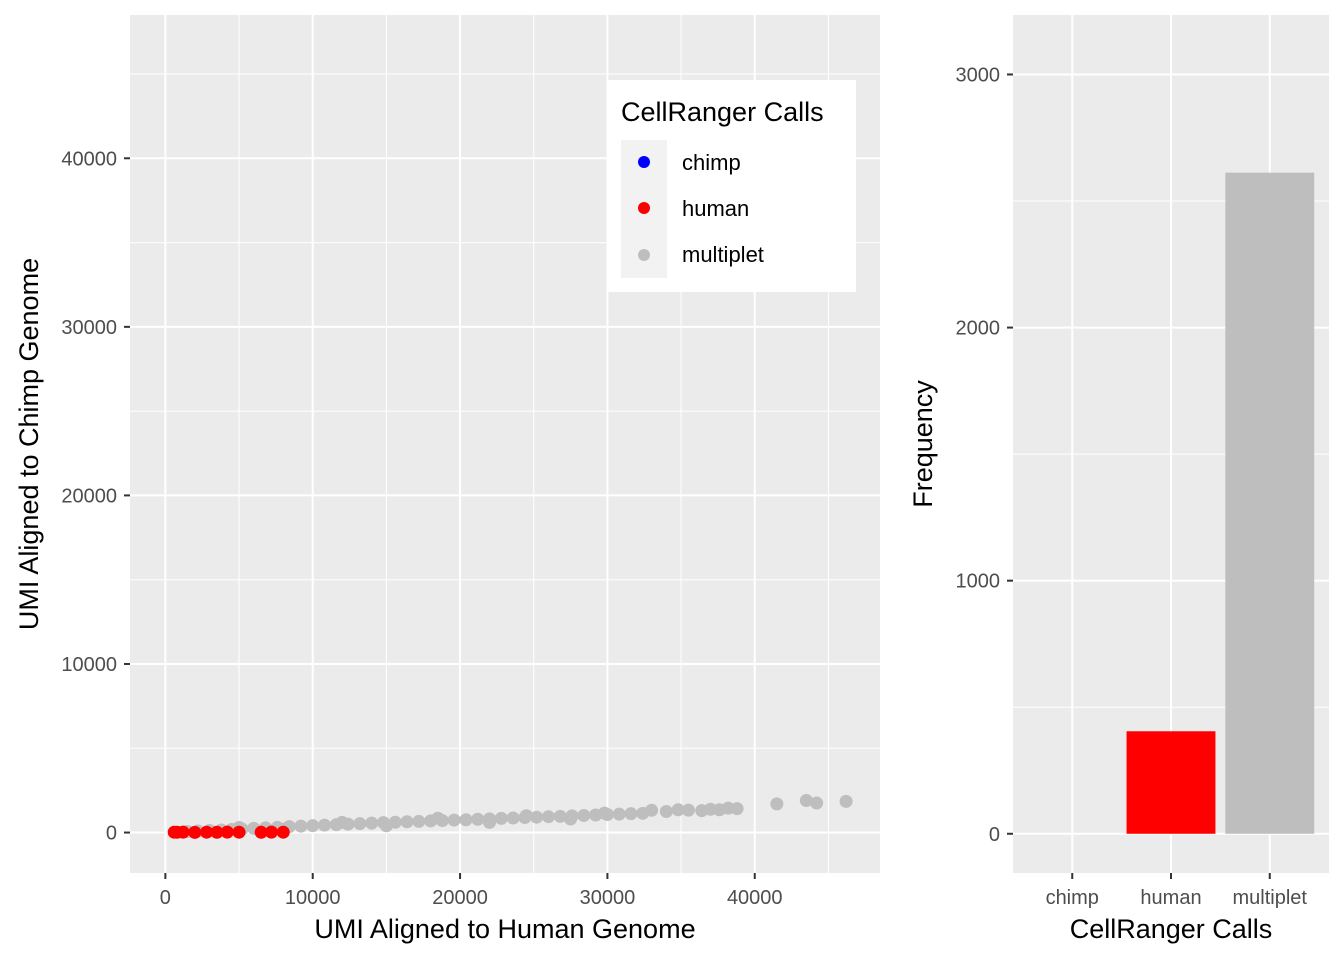 Image resolution: width=1344 pixels, height=960 pixels. What do you see at coordinates (165, 898) in the screenshot?
I see `scatter-x-tick-label: 0` at bounding box center [165, 898].